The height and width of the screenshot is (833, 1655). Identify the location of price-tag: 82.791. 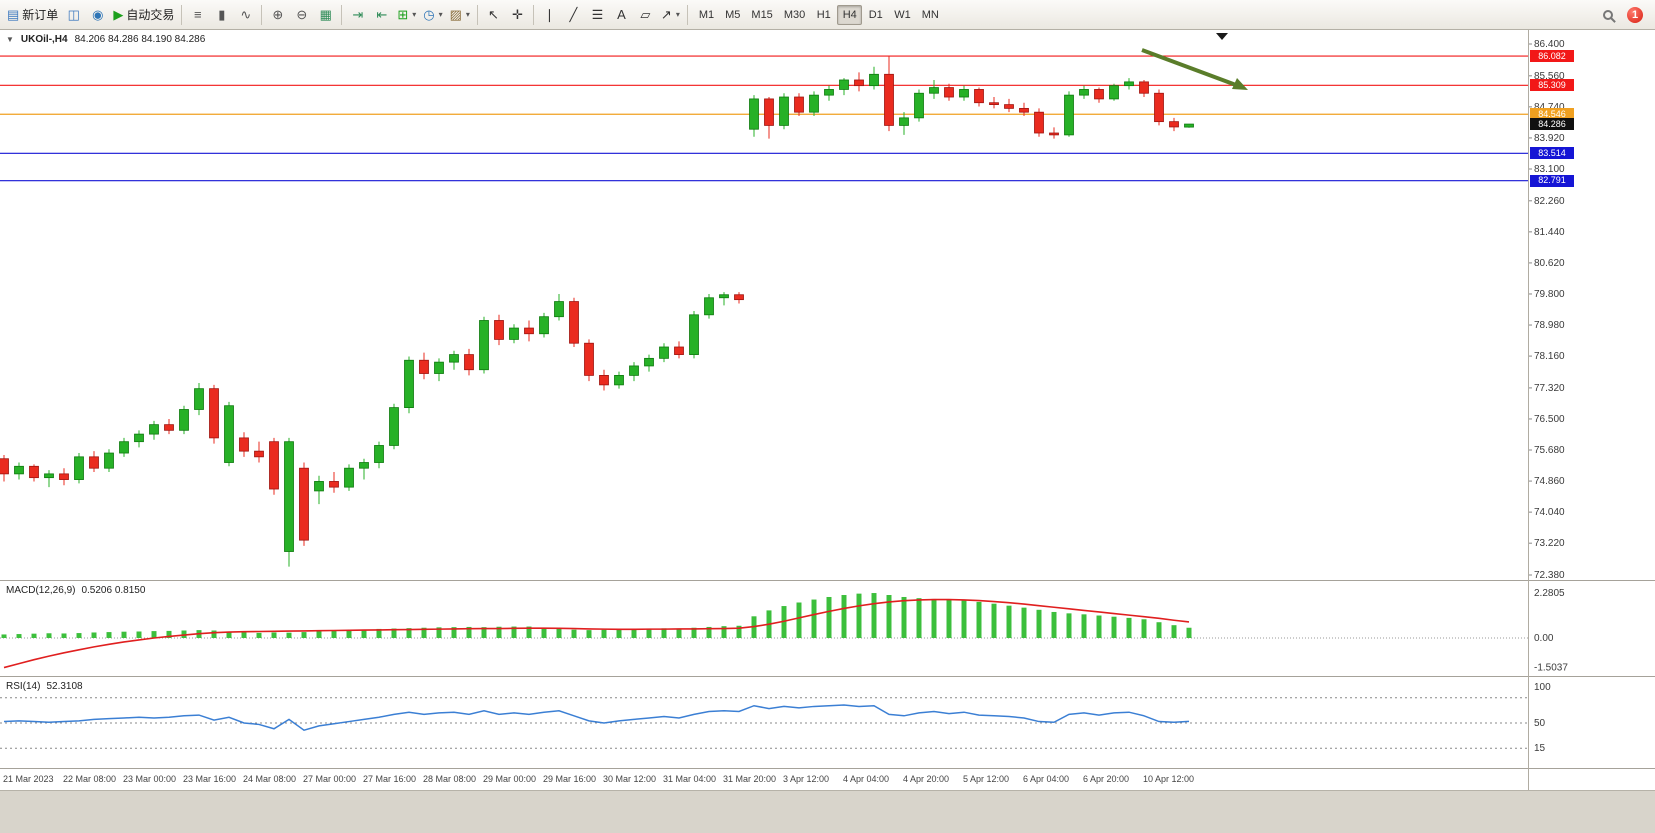
(1552, 180).